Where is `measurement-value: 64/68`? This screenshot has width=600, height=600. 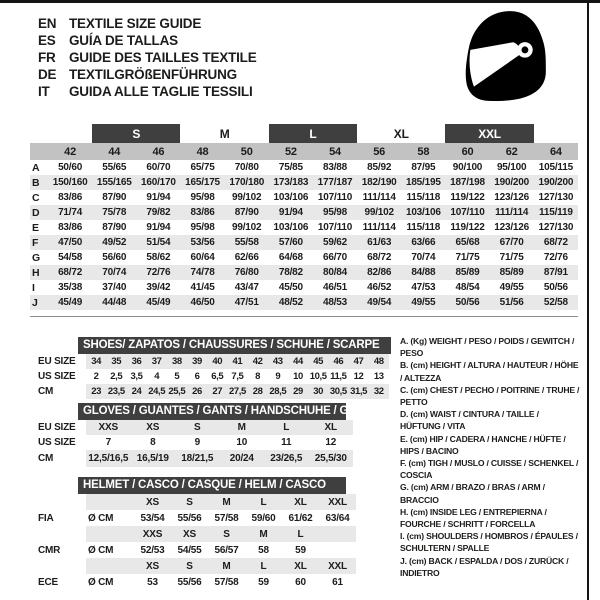
measurement-value: 64/68 is located at coordinates (290, 257).